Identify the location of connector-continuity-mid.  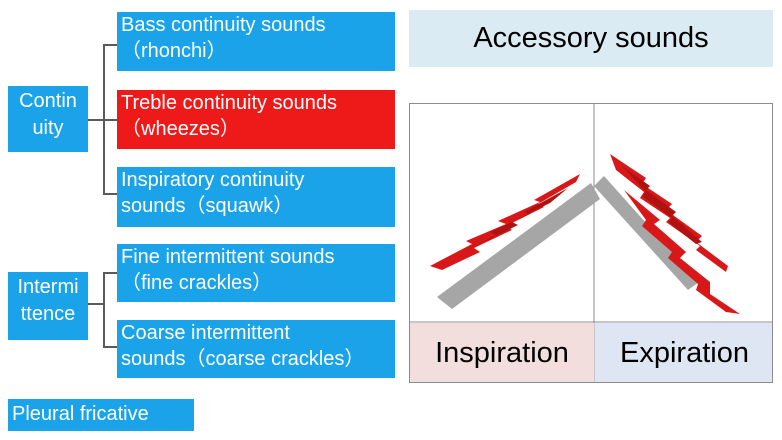
(110, 120).